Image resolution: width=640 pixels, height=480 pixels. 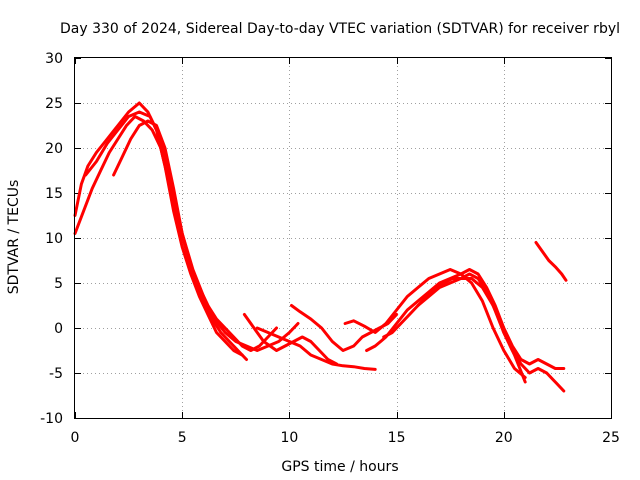 What do you see at coordinates (54, 149) in the screenshot?
I see `y-tick-label: 20` at bounding box center [54, 149].